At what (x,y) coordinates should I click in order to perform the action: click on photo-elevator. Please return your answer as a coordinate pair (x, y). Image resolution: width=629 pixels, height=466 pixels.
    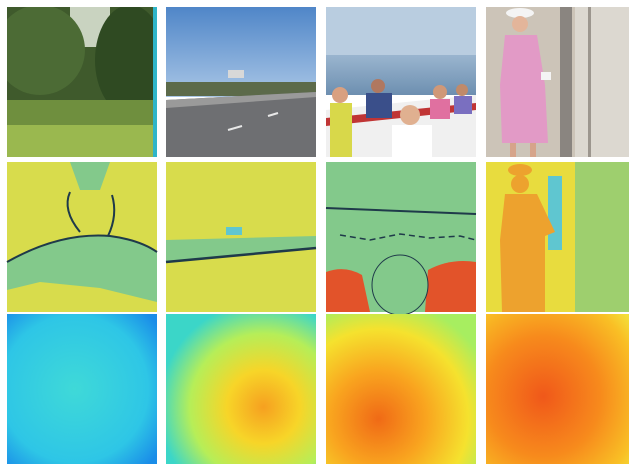
    Looking at the image, I should click on (557, 82).